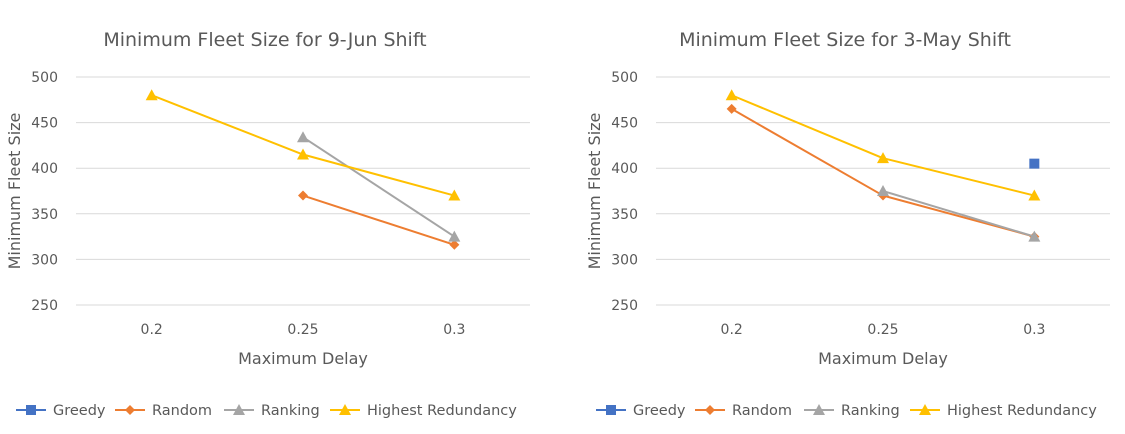  What do you see at coordinates (264, 40) in the screenshot?
I see `chart-title: Minimum Fleet Size for 9-Jun Shift` at bounding box center [264, 40].